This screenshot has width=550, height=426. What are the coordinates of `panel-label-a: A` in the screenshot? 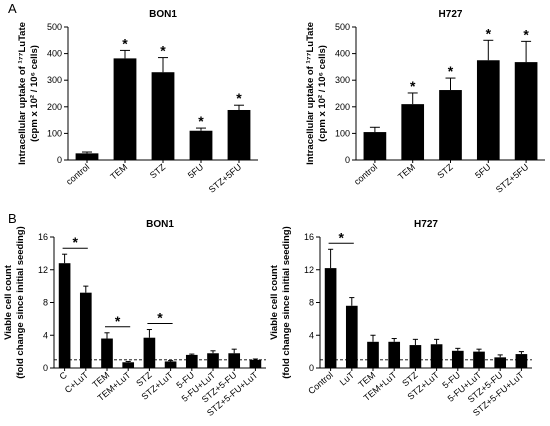 It's located at (12, 8).